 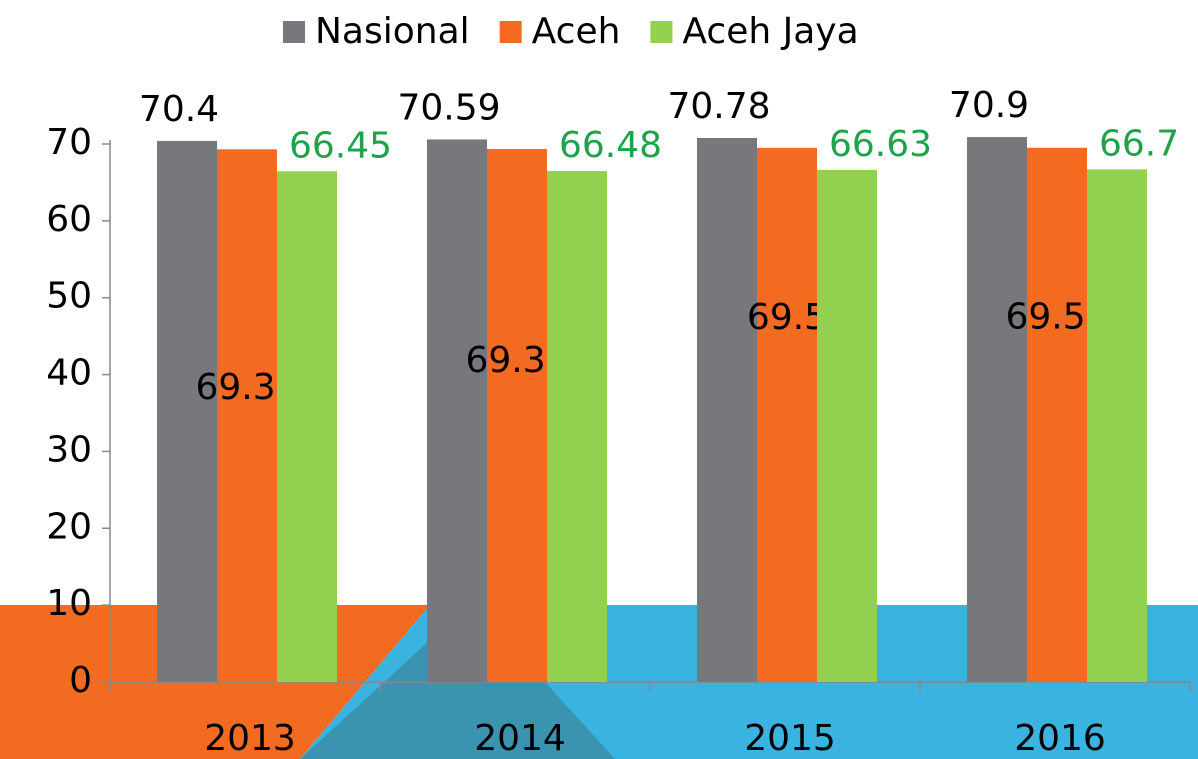 What do you see at coordinates (69, 526) in the screenshot?
I see `y-tick-label: 20` at bounding box center [69, 526].